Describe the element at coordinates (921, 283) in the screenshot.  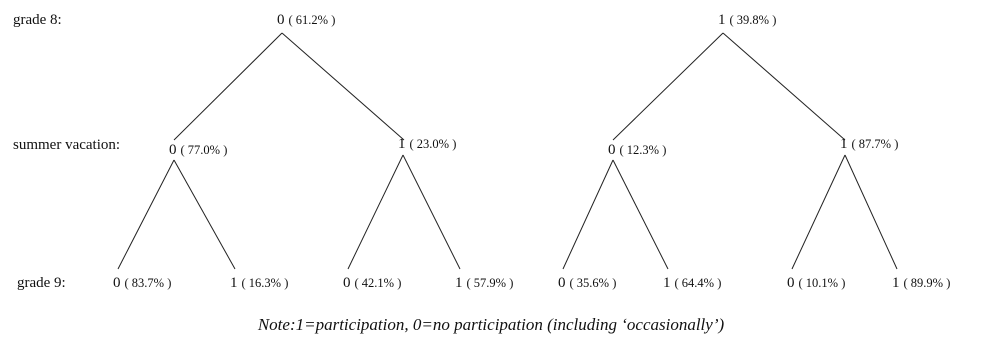
I see `node-grade9-11-1: 1( 89.9% )` at that location.